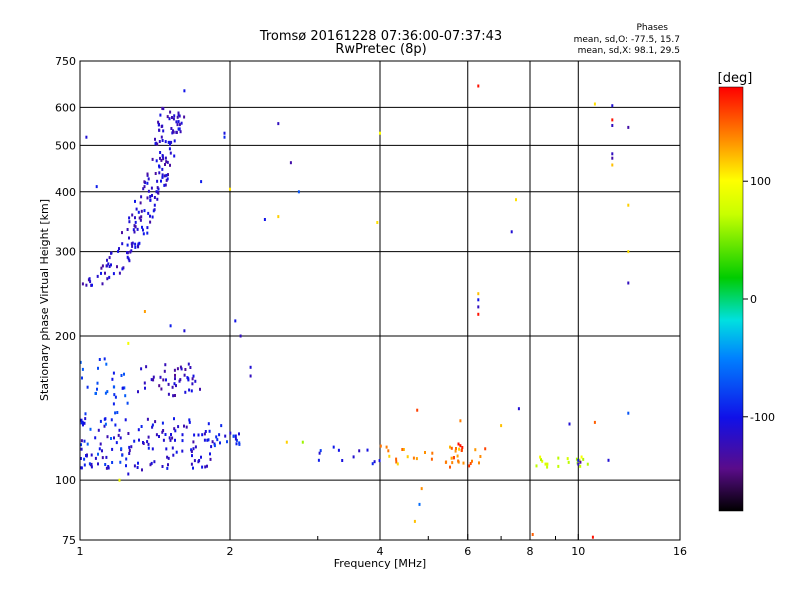  I want to click on colorbar-label: [deg], so click(735, 78).